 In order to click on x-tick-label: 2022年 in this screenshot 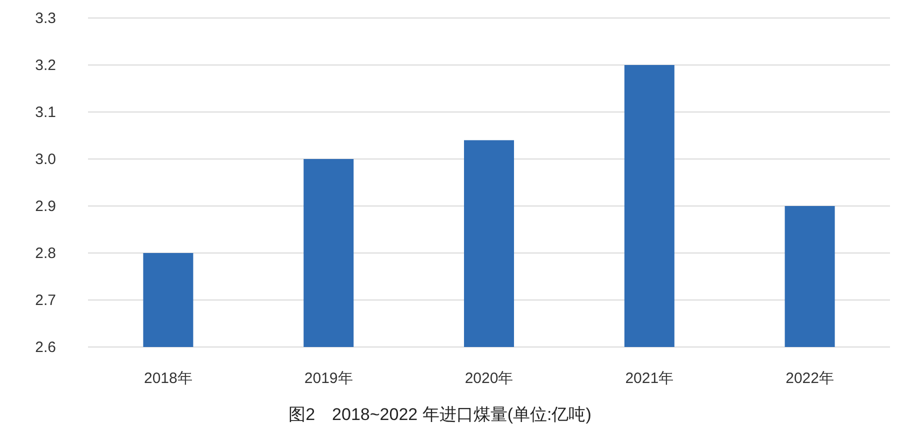, I will do `click(810, 378)`.